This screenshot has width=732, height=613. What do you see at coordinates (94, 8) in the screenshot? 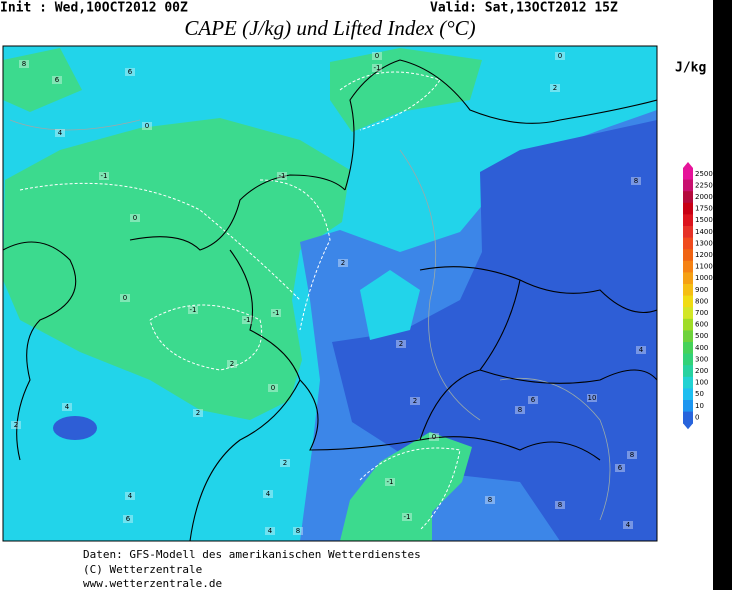
I see `init-time: Init : Wed,10OCT2012 00Z` at bounding box center [94, 8].